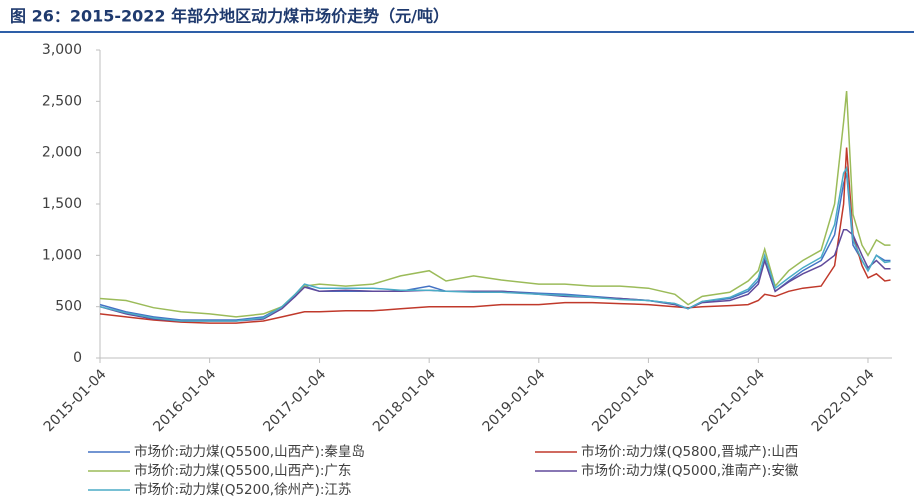  Describe the element at coordinates (689, 451) in the screenshot. I see `legend-label: 市场价:动力煤(Q5800,晋城产):山西` at that location.